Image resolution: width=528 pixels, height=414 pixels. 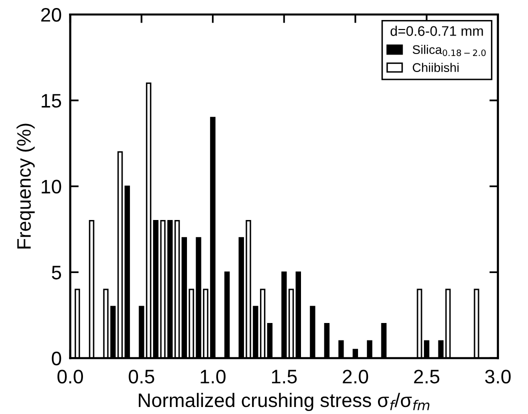 What do you see at coordinates (436, 31) in the screenshot?
I see `legend-title: d=0.6-0.71 mm` at bounding box center [436, 31].